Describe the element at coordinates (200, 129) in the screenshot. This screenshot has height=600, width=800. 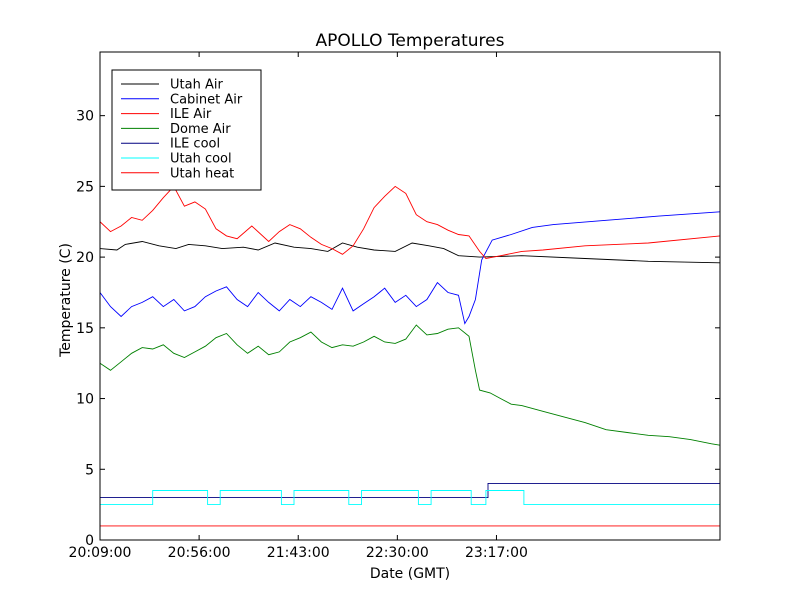
I see `legend-label: Dome Air` at that location.